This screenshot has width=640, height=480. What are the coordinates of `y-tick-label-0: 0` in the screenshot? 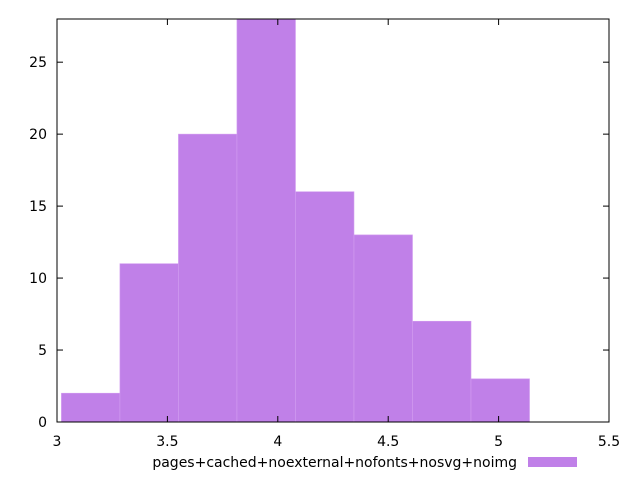 It's located at (42, 423).